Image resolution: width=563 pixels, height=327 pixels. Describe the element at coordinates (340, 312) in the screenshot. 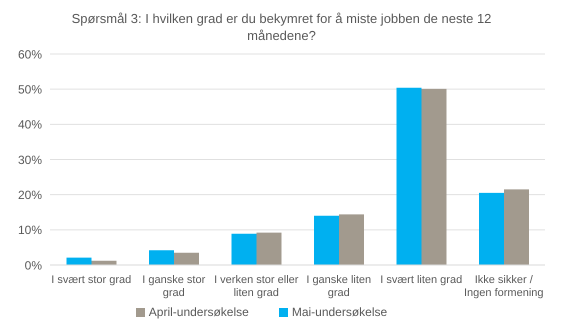

I see `legend-label: Mai-undersøkelse` at that location.